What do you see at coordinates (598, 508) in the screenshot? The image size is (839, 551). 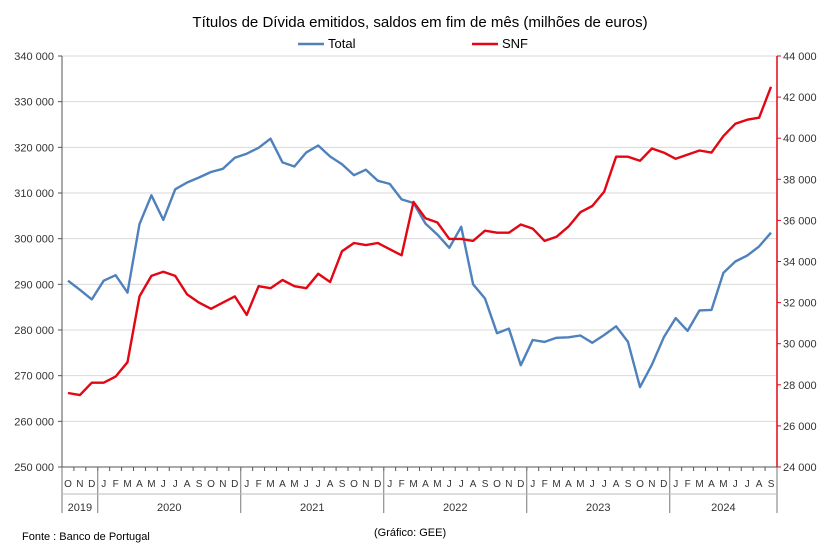 I see `x-year-label: 2023` at bounding box center [598, 508].